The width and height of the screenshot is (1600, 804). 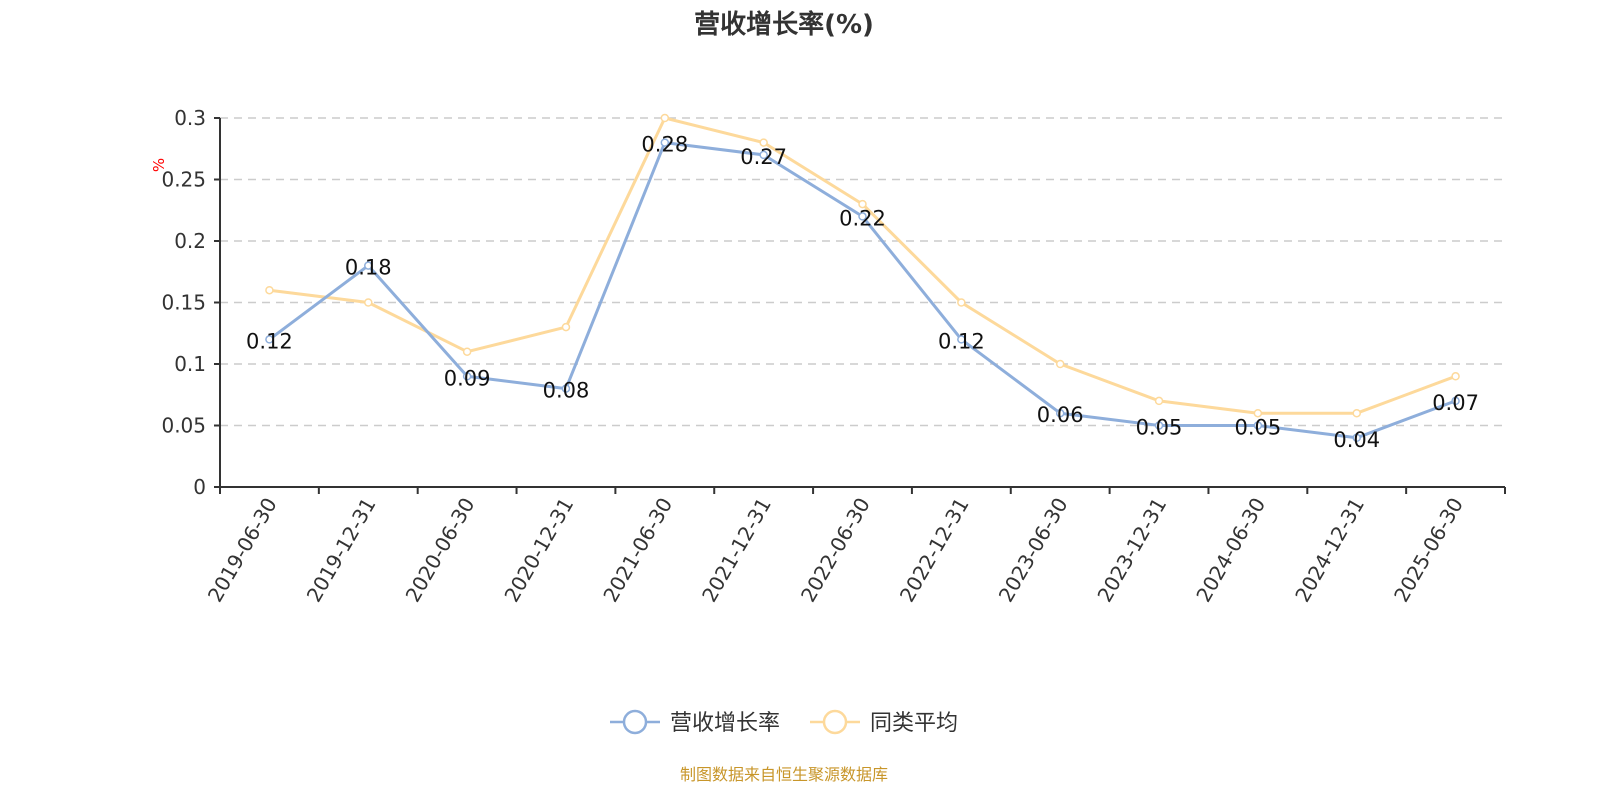 I want to click on x-tick-label: 2021-12-31, so click(x=736, y=550).